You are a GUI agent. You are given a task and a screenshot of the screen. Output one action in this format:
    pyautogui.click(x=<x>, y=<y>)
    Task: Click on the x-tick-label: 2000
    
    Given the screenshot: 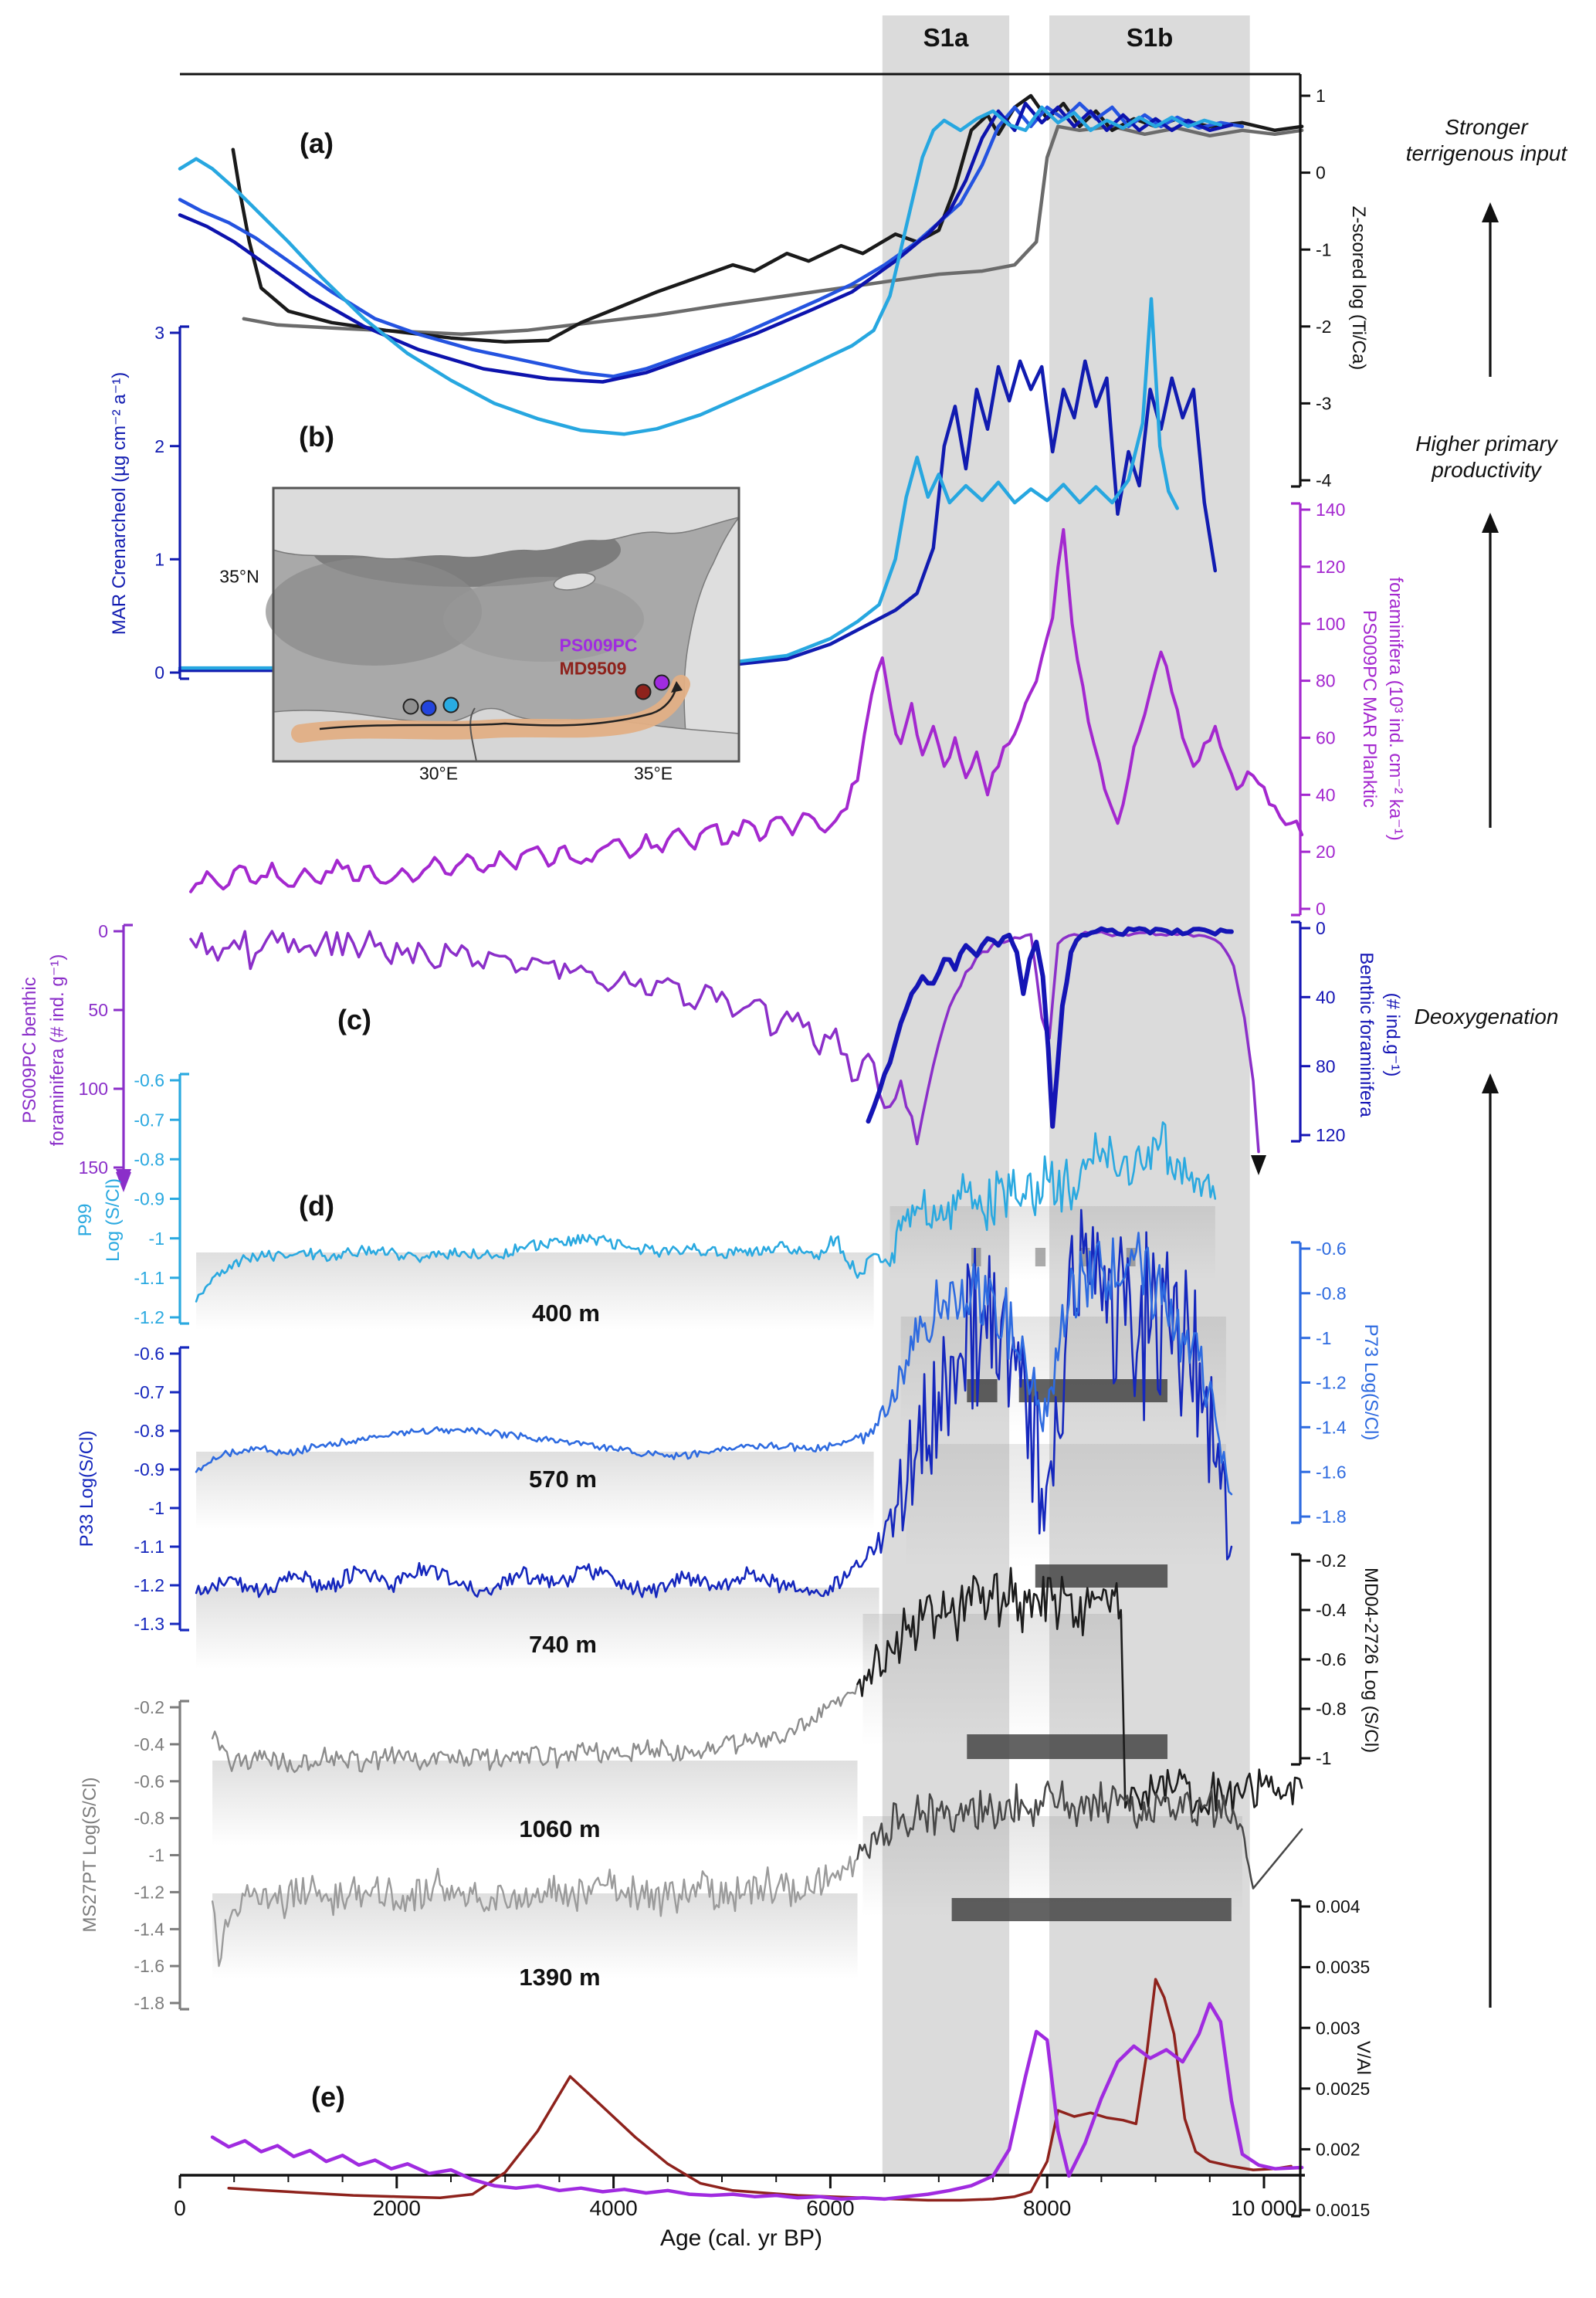 What is the action you would take?
    pyautogui.click(x=397, y=2208)
    